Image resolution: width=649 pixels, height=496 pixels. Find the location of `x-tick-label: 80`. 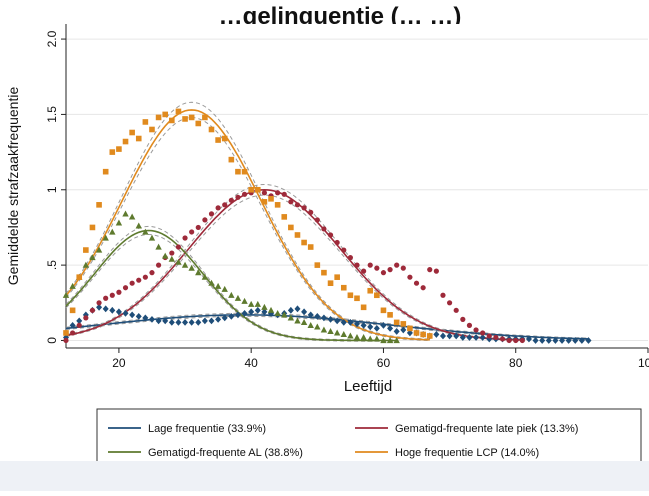

x-tick-label: 80 is located at coordinates (516, 363).